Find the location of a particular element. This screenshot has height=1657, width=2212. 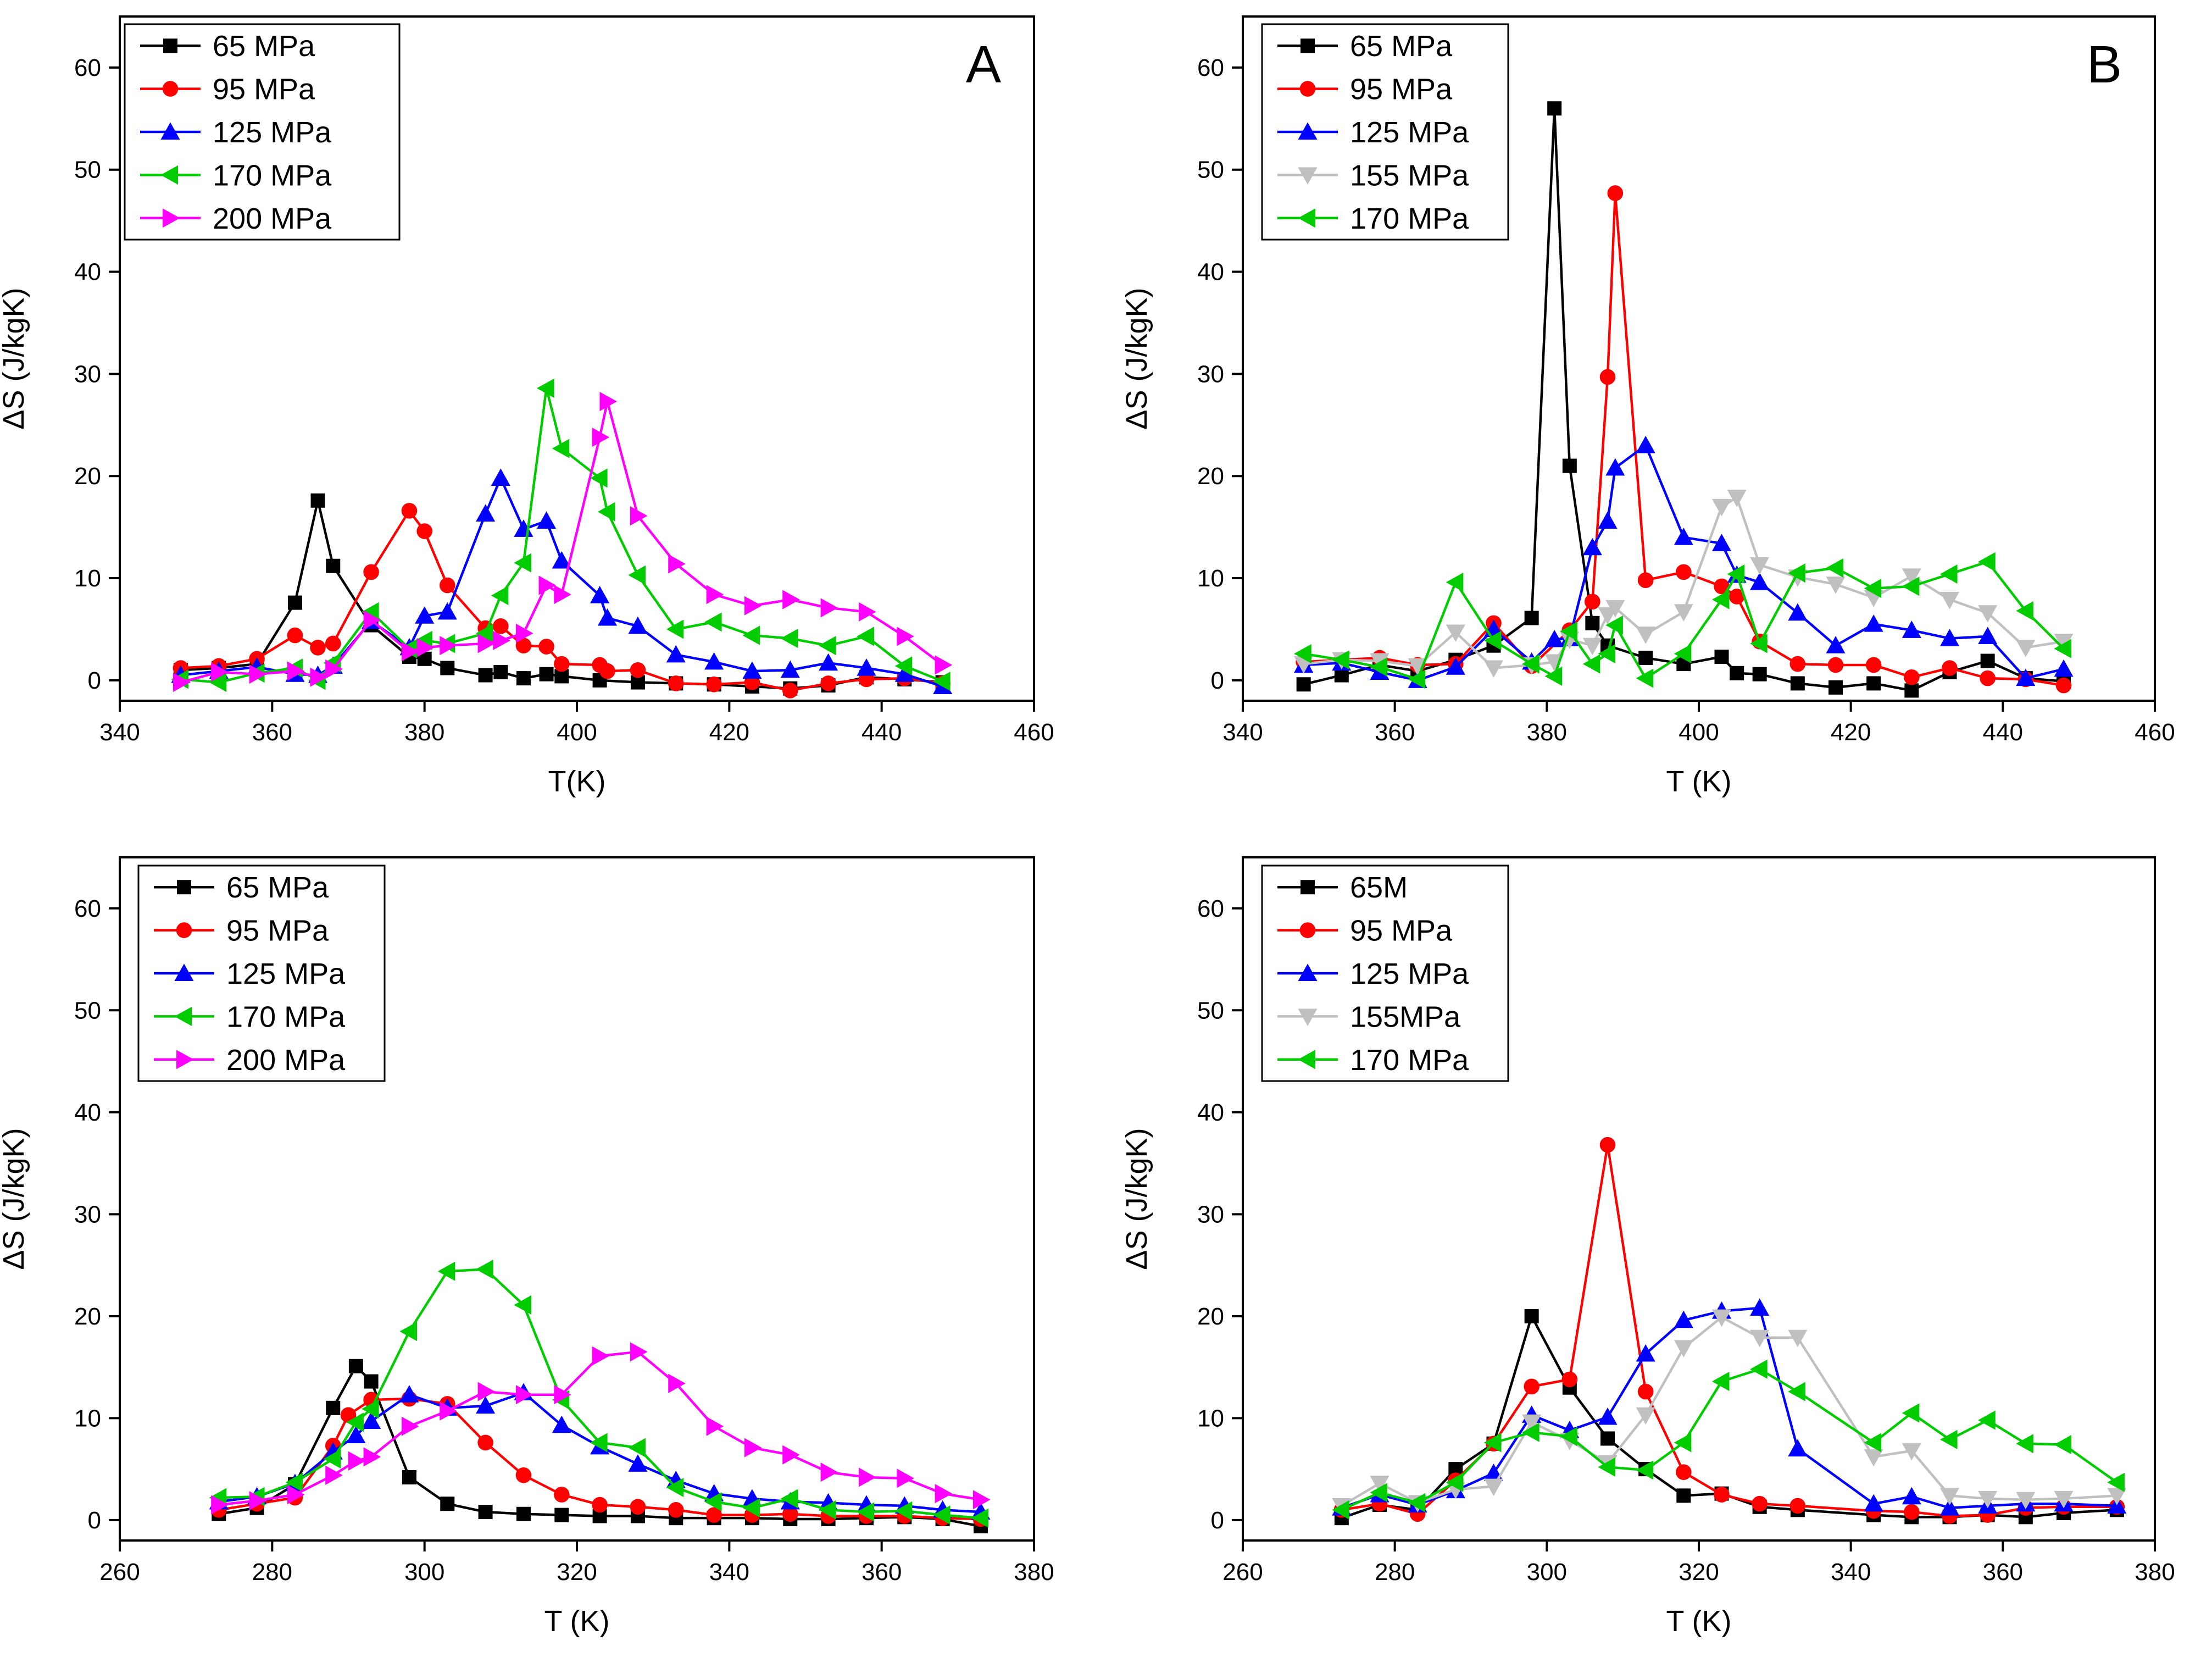

series-line is located at coordinates (599, 1452).